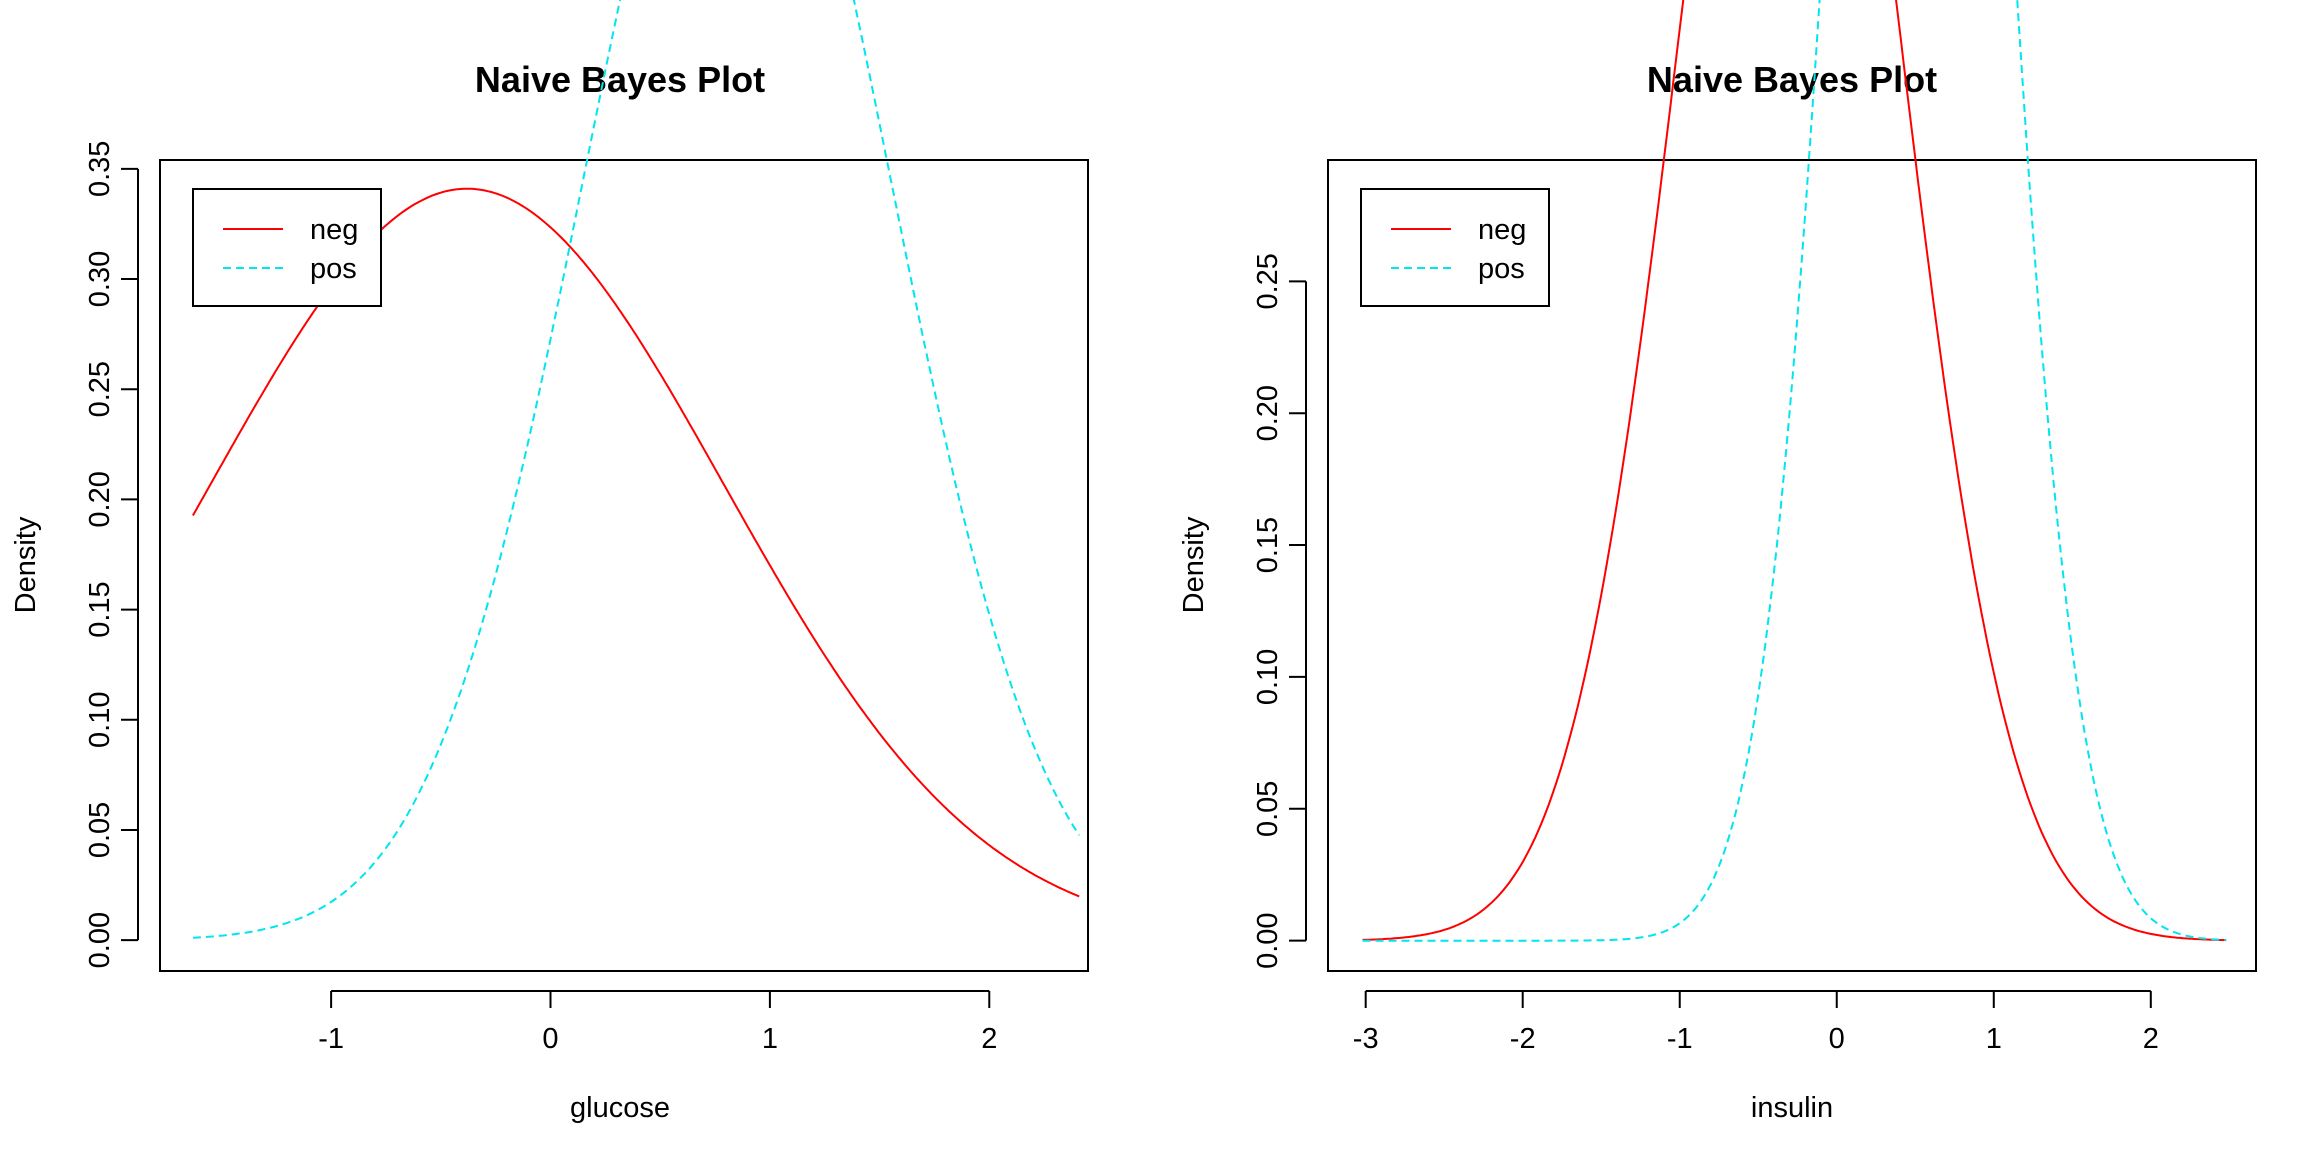 This screenshot has width=2304, height=1152. I want to click on x-axis-label: insulin, so click(1792, 1108).